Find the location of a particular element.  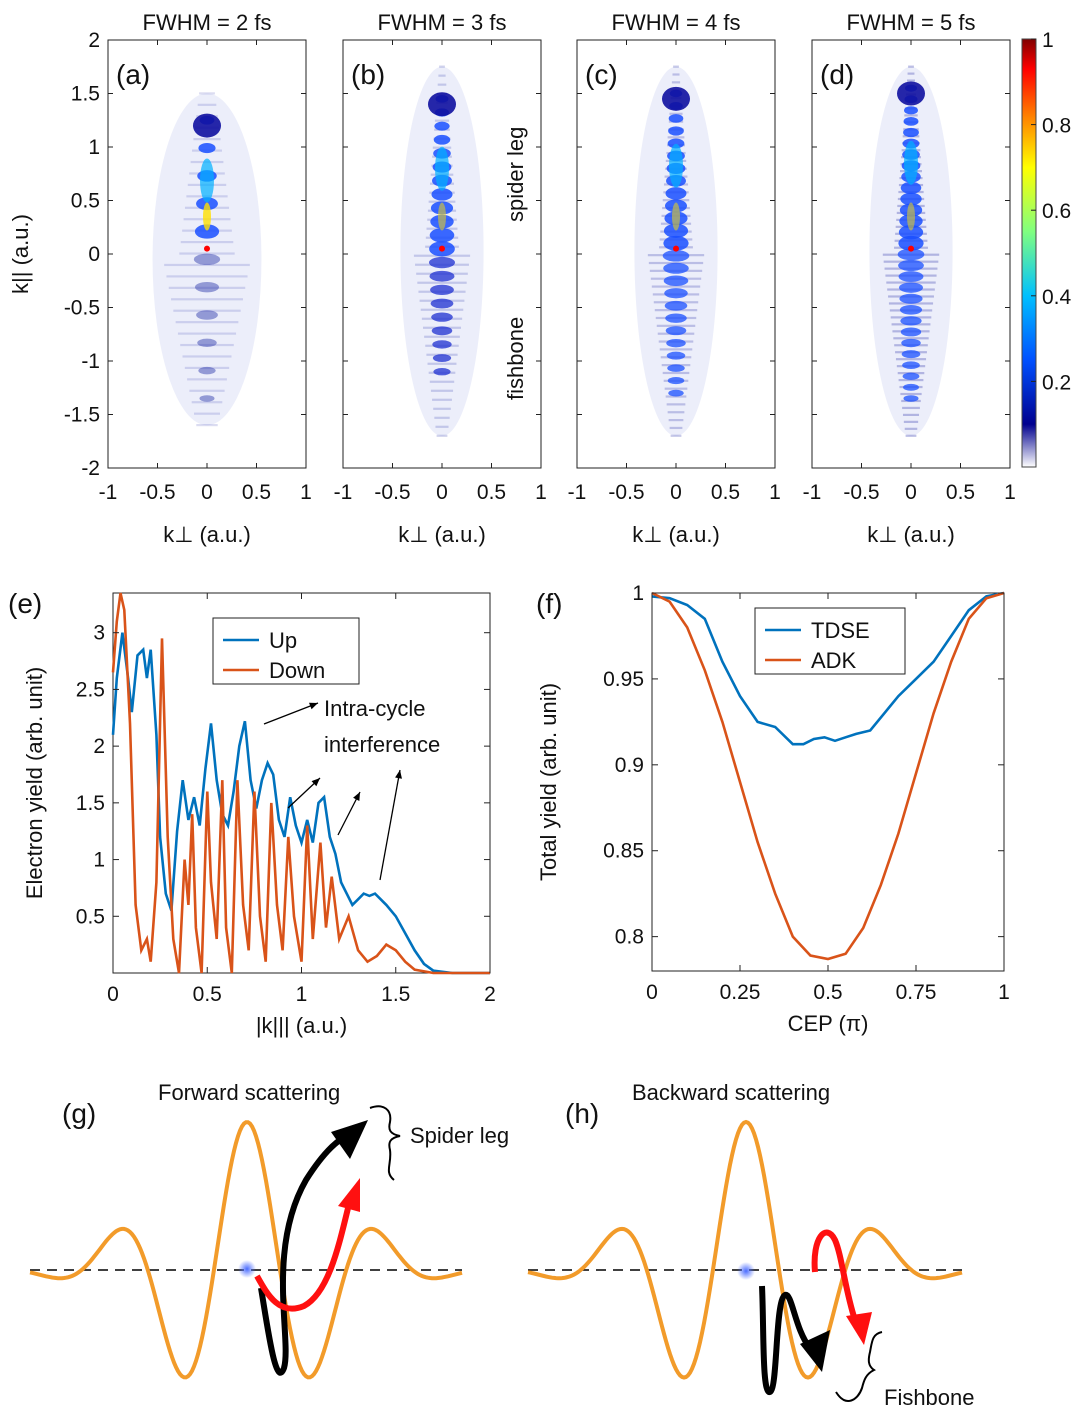

fishbone-label: Fishbone is located at coordinates (929, 1397).